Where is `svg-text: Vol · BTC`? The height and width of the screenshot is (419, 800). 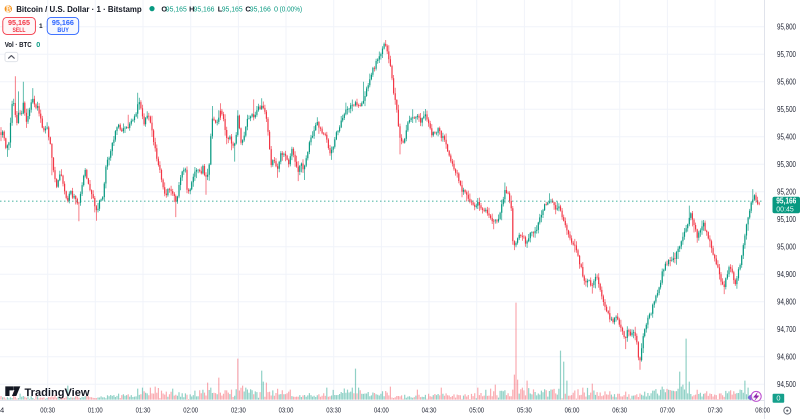 svg-text: Vol · BTC is located at coordinates (18, 44).